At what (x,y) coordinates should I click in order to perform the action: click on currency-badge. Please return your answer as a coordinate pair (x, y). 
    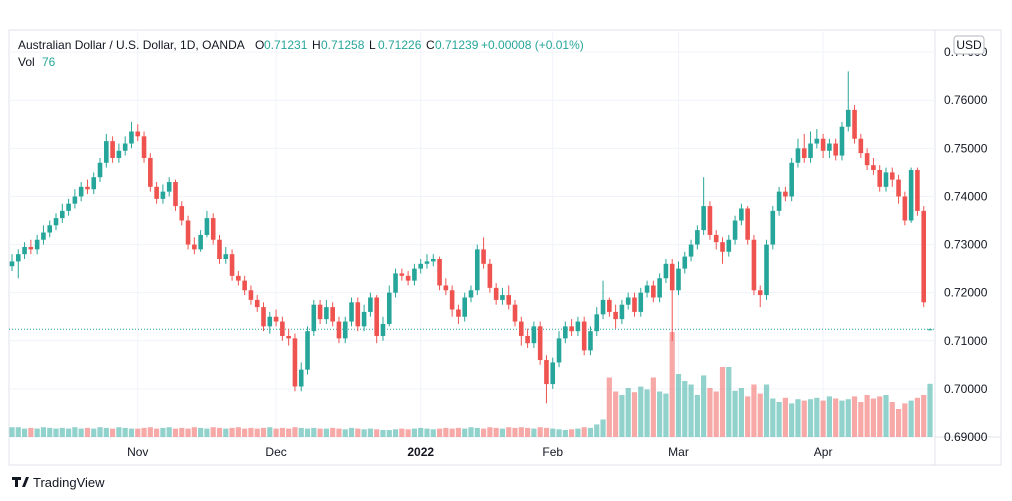
    Looking at the image, I should click on (969, 45).